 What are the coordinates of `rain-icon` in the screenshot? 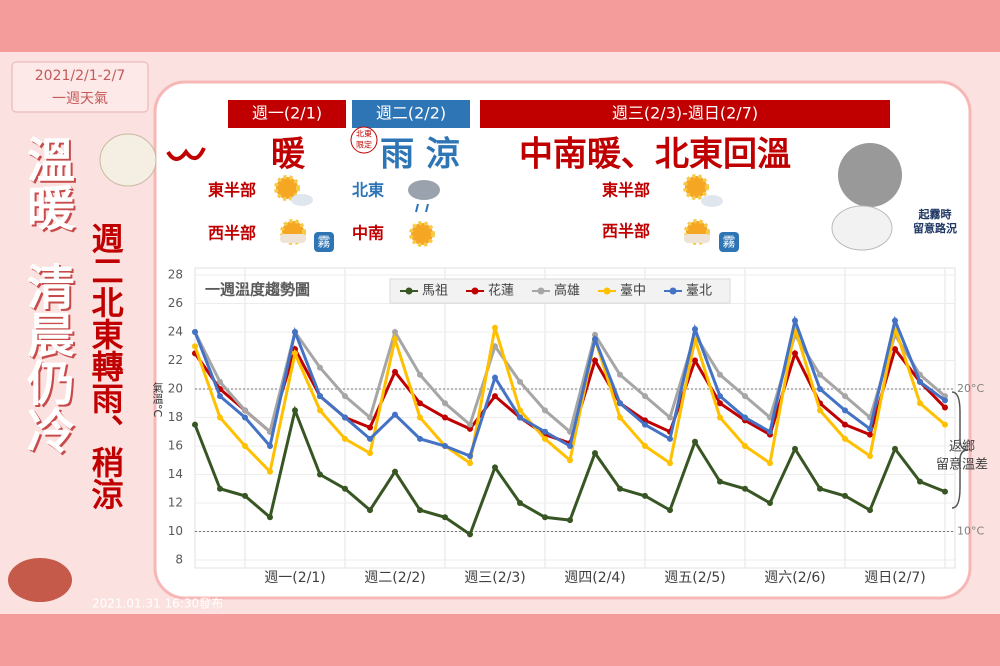 It's located at (427, 208).